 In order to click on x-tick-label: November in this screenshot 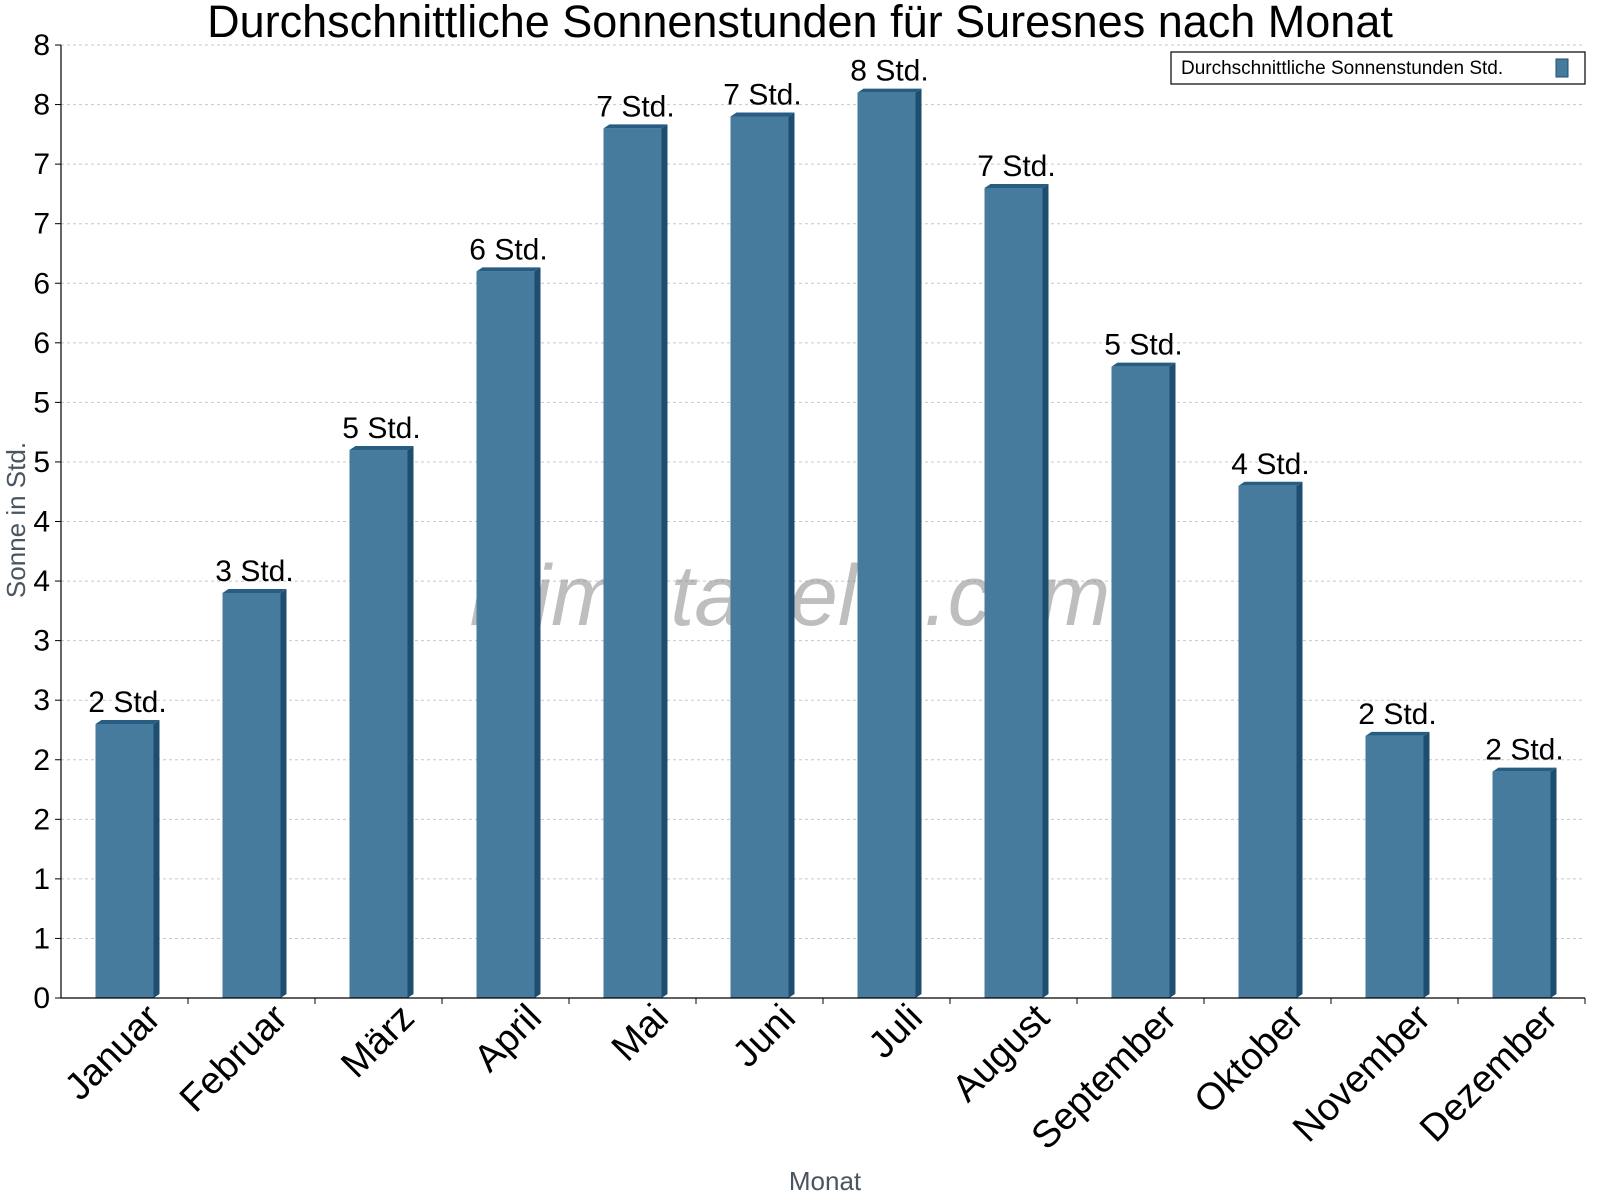, I will do `click(1362, 1073)`.